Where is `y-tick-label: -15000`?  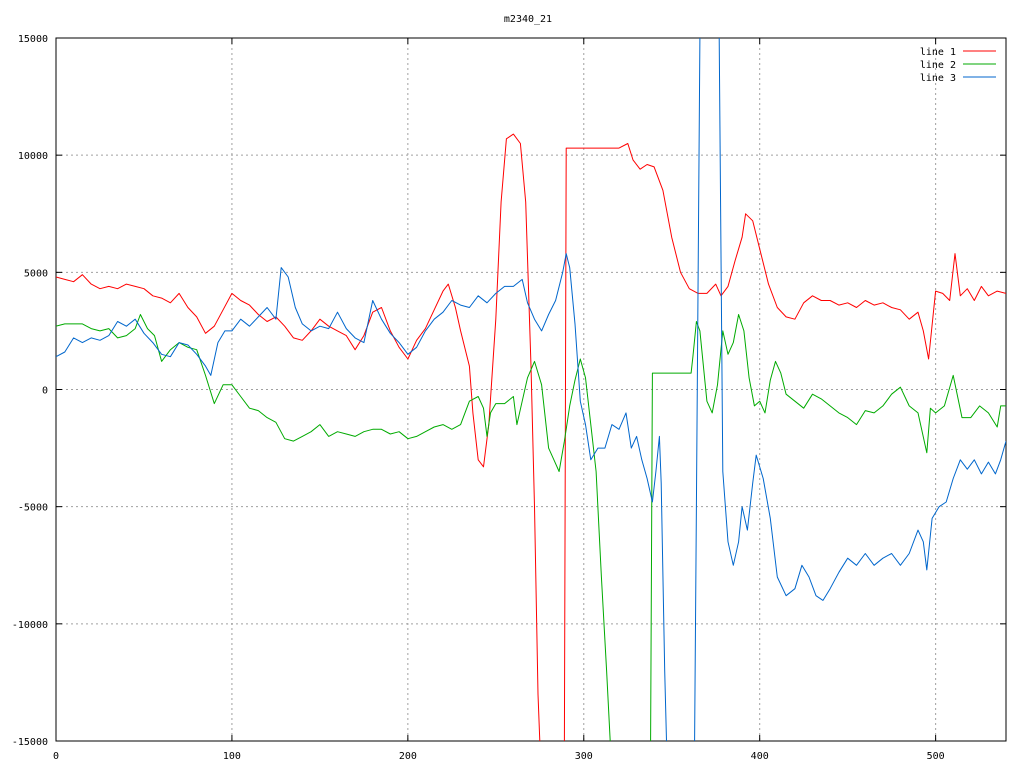
y-tick-label: -15000 is located at coordinates (30, 742).